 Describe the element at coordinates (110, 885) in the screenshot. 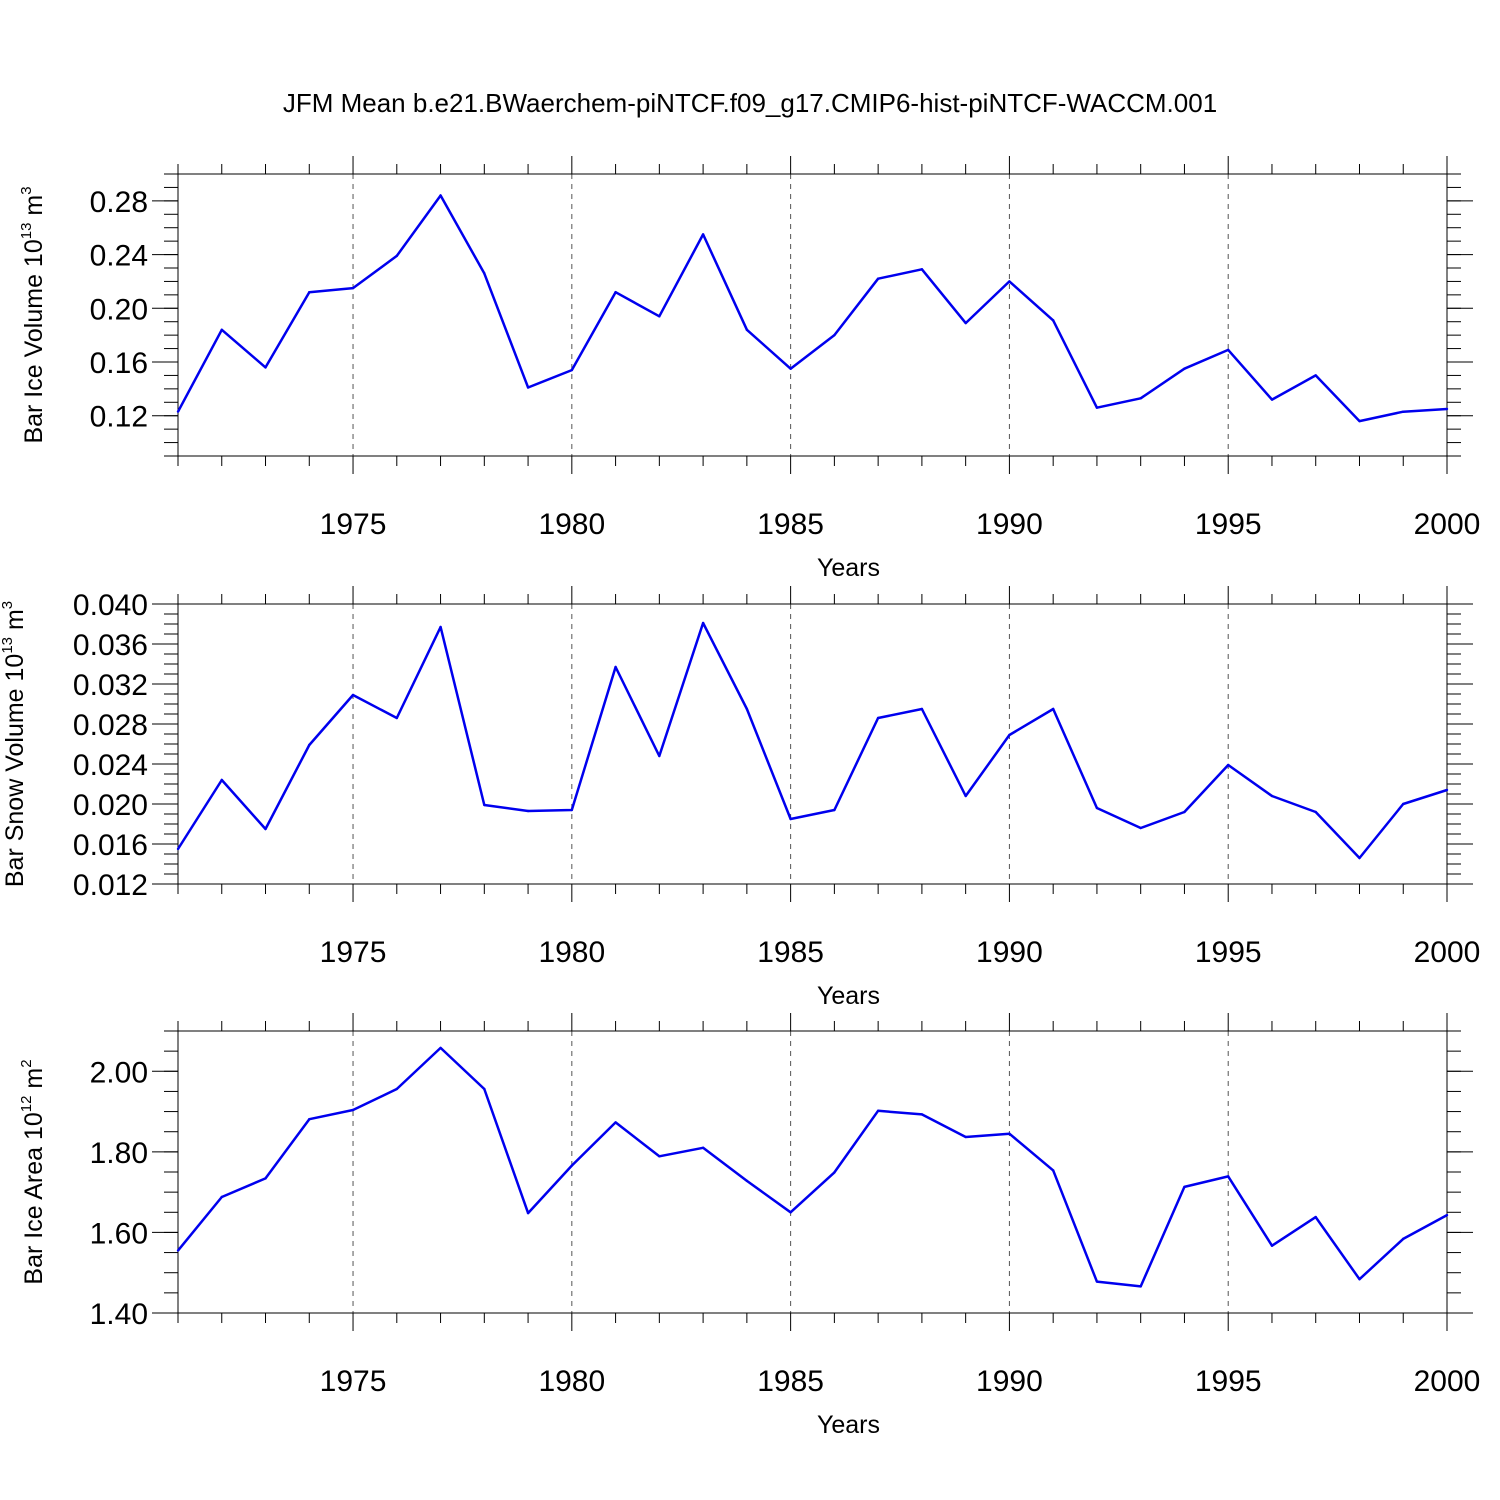

I see `y-tick-label: 0.012` at that location.